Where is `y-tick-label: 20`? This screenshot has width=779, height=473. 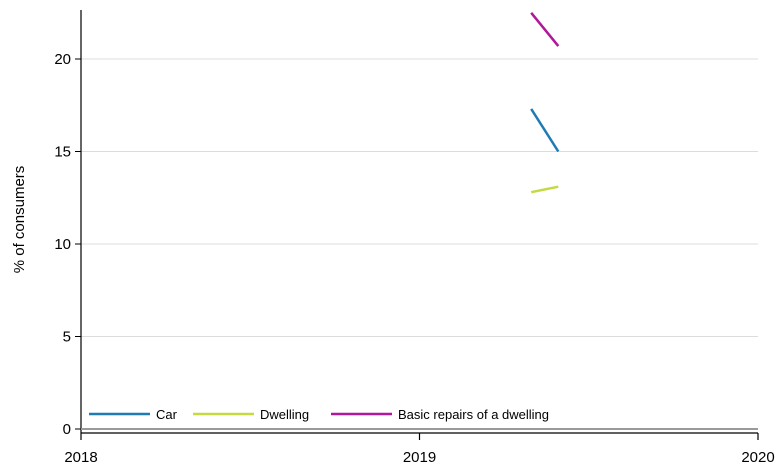
y-tick-label: 20 is located at coordinates (62, 59).